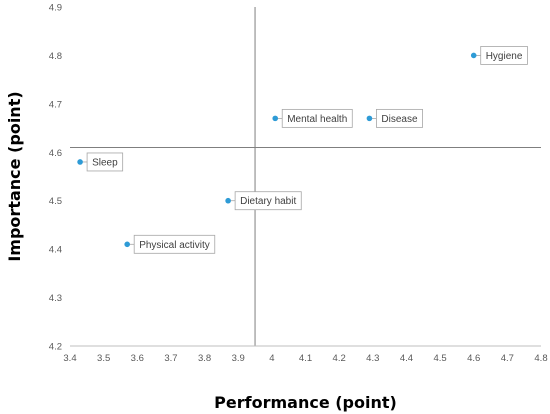  I want to click on data-point-group: Mental health, so click(312, 118).